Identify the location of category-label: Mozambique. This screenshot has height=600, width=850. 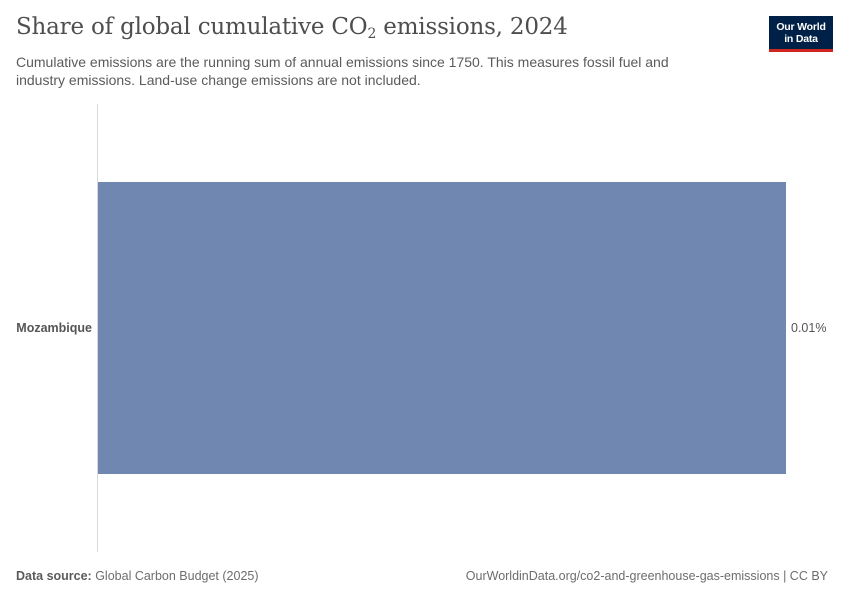
(54, 328).